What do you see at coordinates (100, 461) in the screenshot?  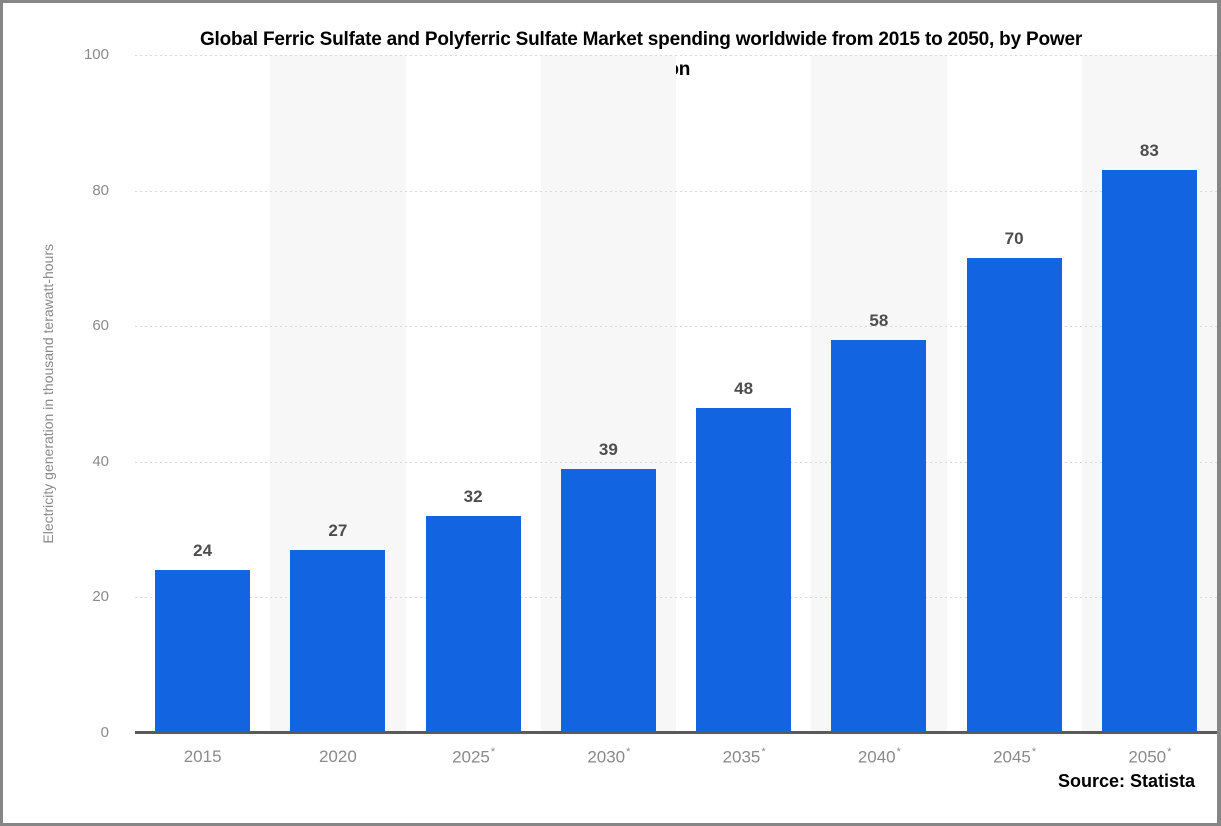 I see `y-tick-label: 40` at bounding box center [100, 461].